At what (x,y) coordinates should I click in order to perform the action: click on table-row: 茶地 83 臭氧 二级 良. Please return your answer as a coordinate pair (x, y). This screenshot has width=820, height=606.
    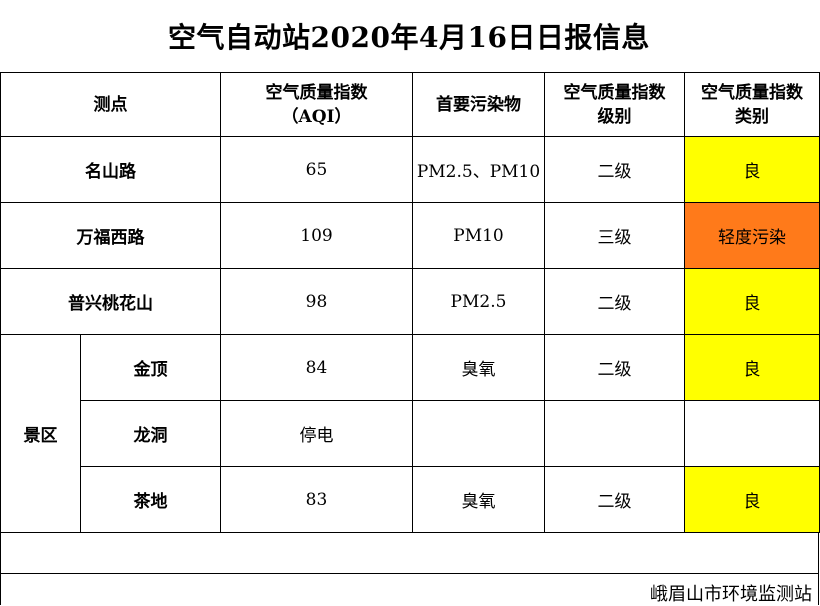
    Looking at the image, I should click on (410, 499).